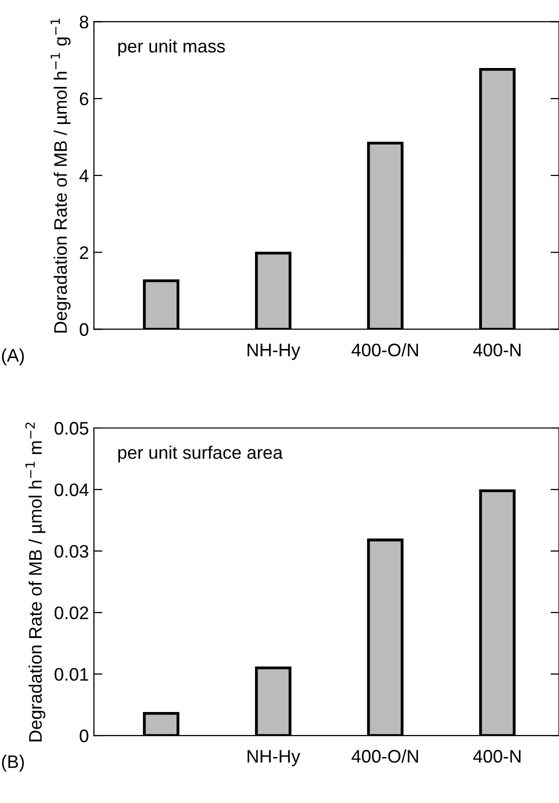  I want to click on y-tick-label: 2, so click(84, 252).